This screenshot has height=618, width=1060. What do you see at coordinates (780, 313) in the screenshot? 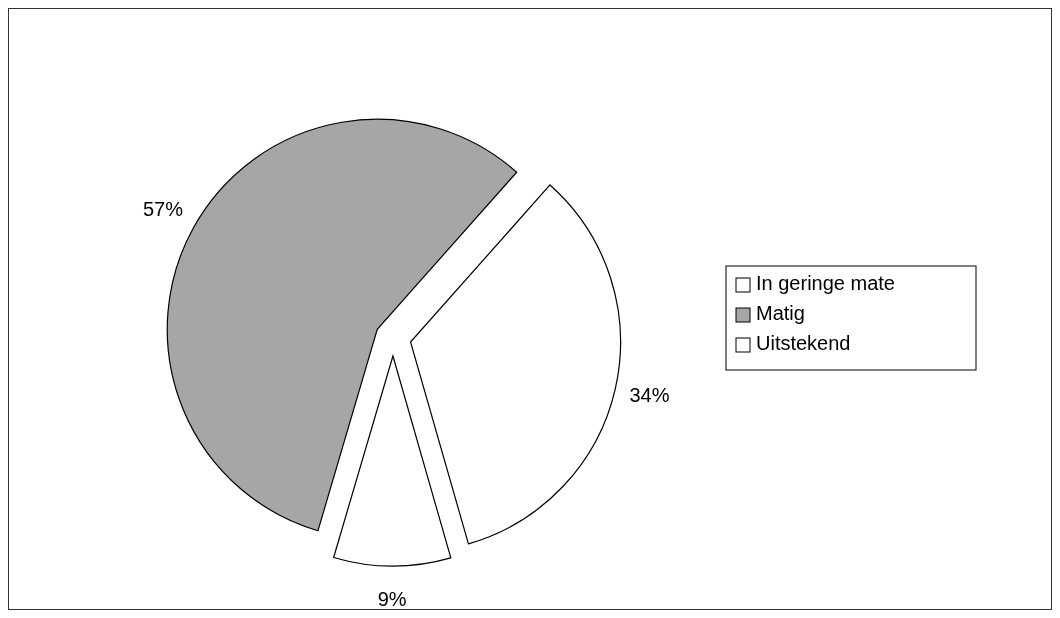
I see `legend-label: Matig` at bounding box center [780, 313].